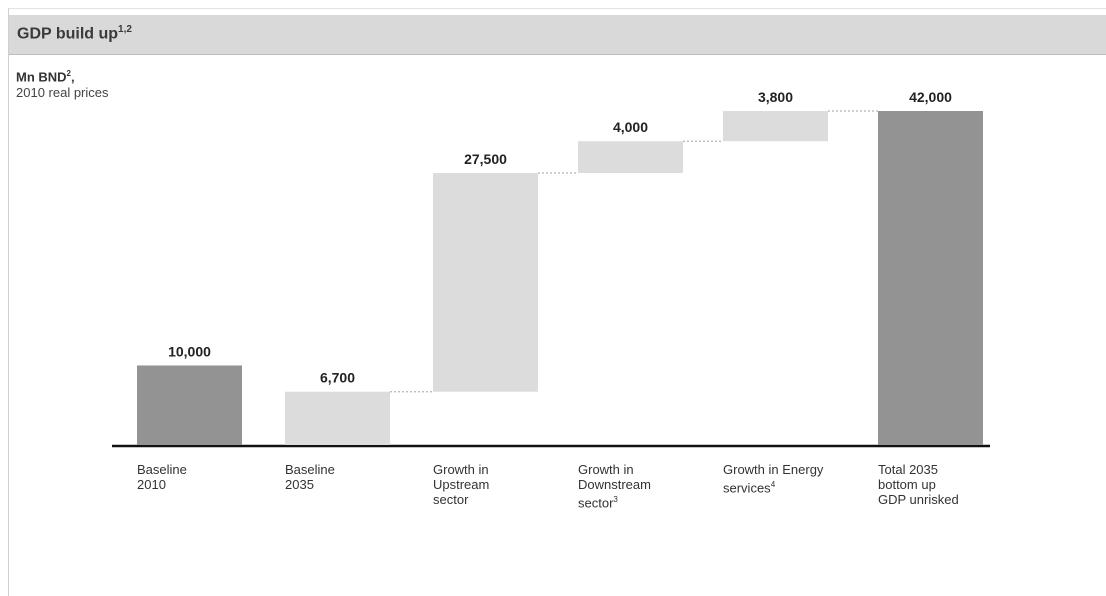  I want to click on unit-label: Mn BND2, 2010 real prices, so click(62, 85).